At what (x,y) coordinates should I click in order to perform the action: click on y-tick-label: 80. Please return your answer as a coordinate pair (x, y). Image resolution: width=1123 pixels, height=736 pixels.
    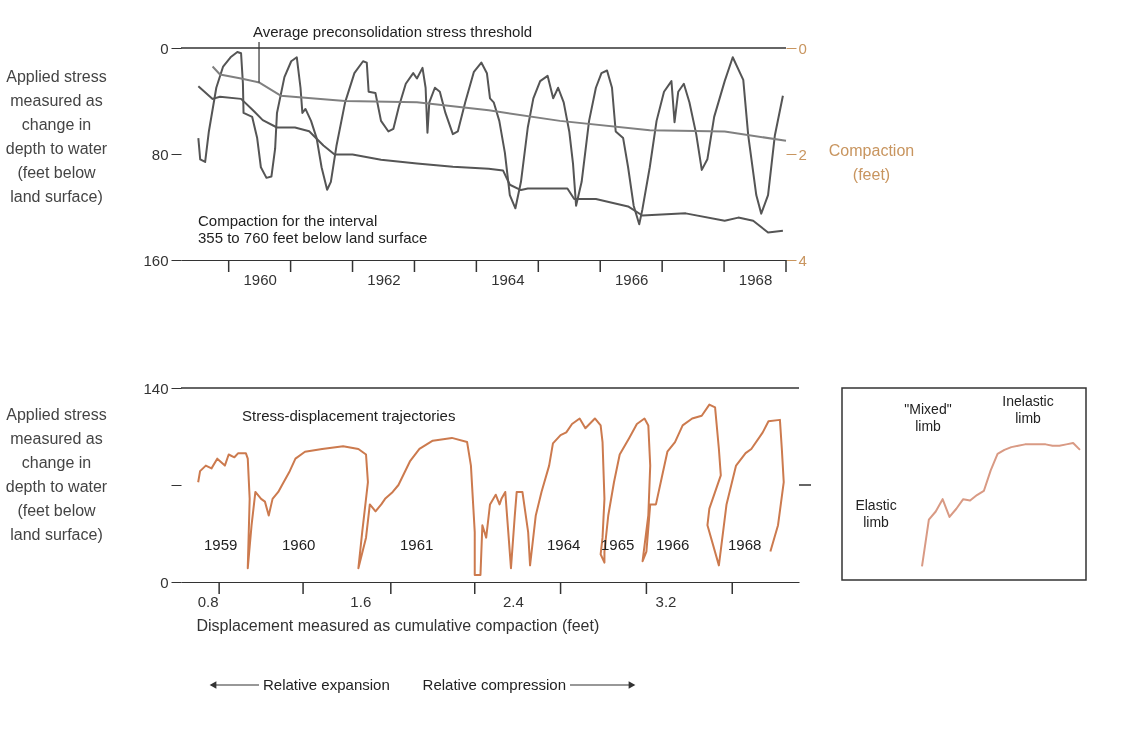
    Looking at the image, I should click on (160, 154).